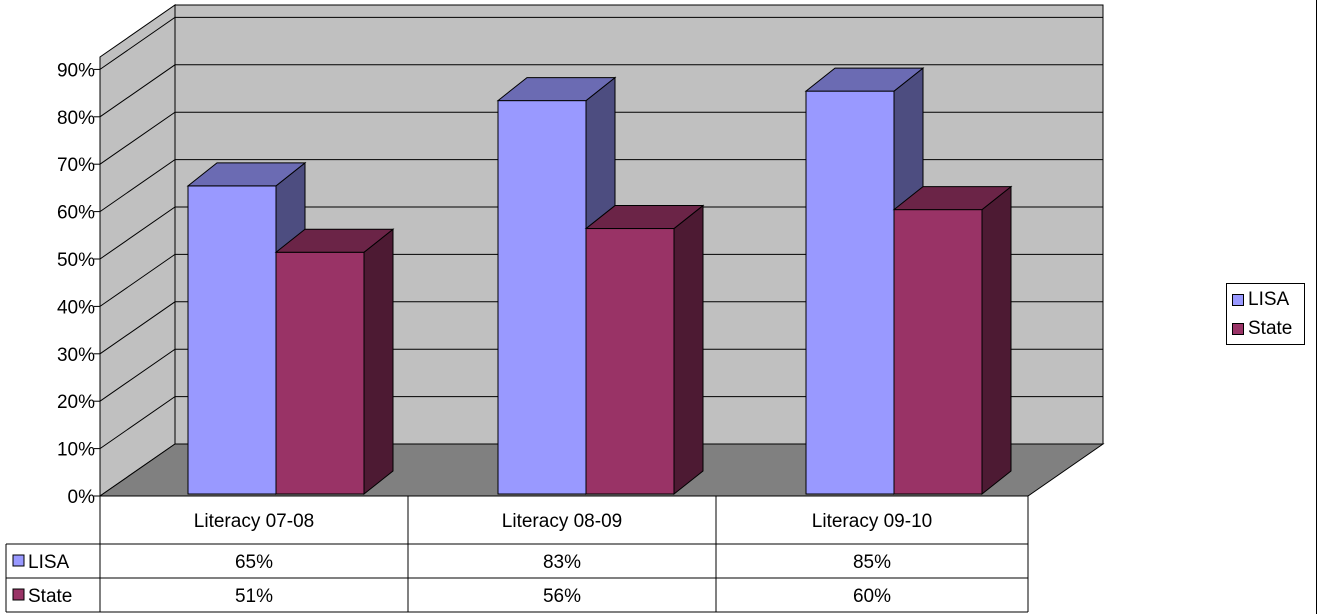 Image resolution: width=1318 pixels, height=614 pixels. I want to click on table-value-cell: 51%, so click(254, 596).